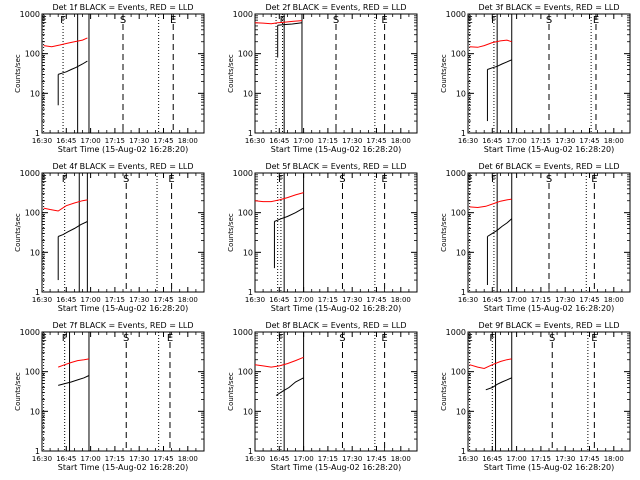  Describe the element at coordinates (458, 54) in the screenshot. I see `panel-3-ytick-label: 100` at that location.